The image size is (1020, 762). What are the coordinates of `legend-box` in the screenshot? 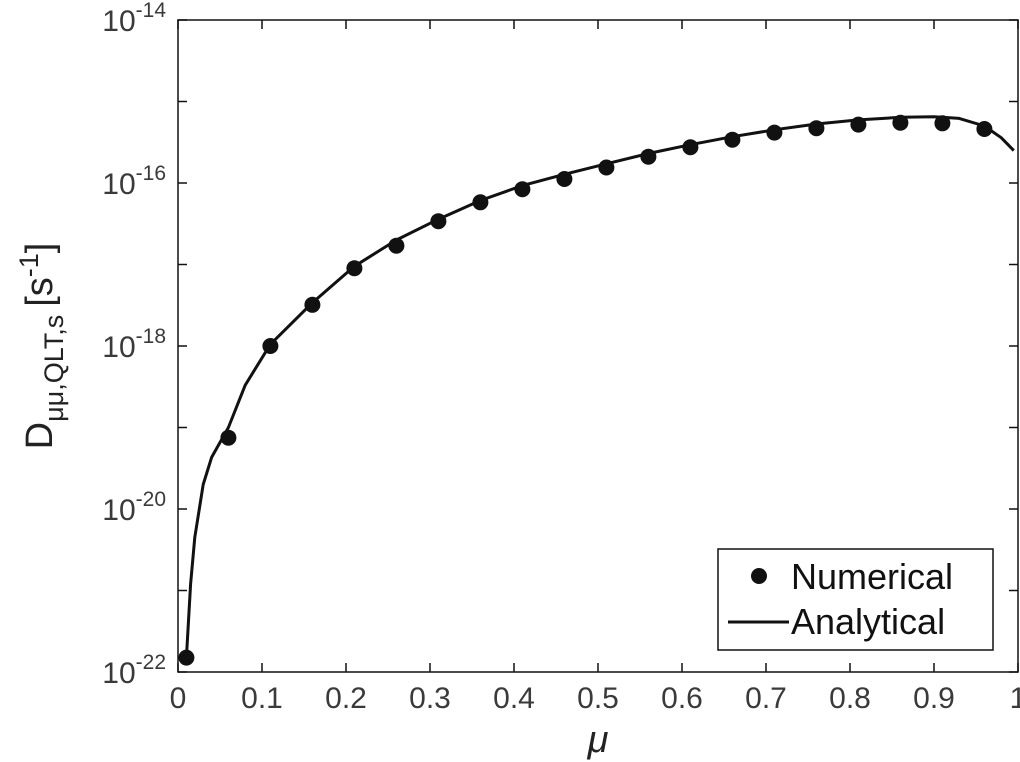 It's located at (855, 599).